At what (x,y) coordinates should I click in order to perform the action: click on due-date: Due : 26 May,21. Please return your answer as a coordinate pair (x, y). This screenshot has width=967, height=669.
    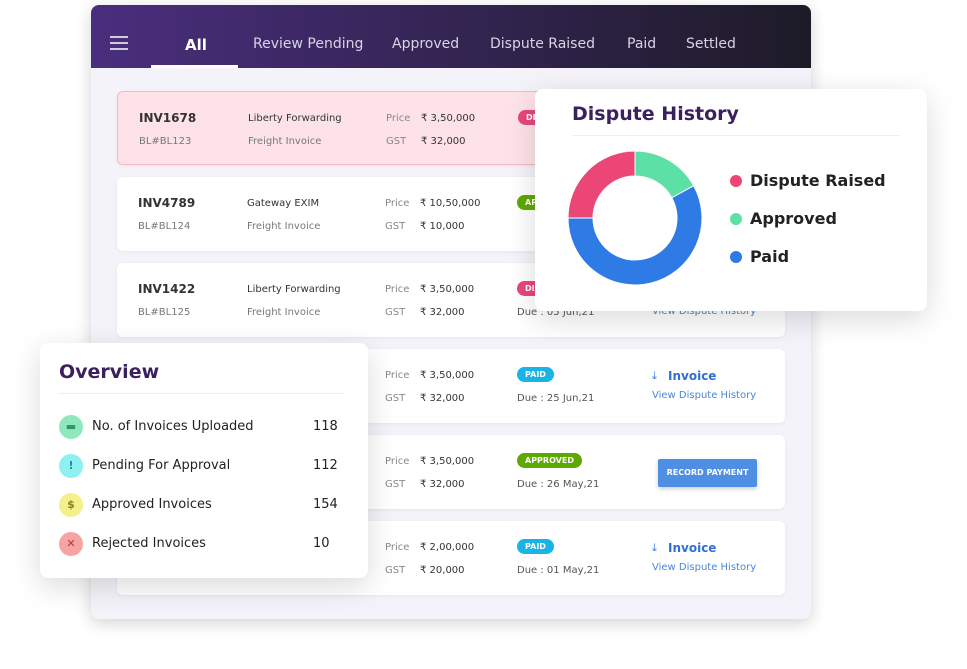
    Looking at the image, I should click on (558, 484).